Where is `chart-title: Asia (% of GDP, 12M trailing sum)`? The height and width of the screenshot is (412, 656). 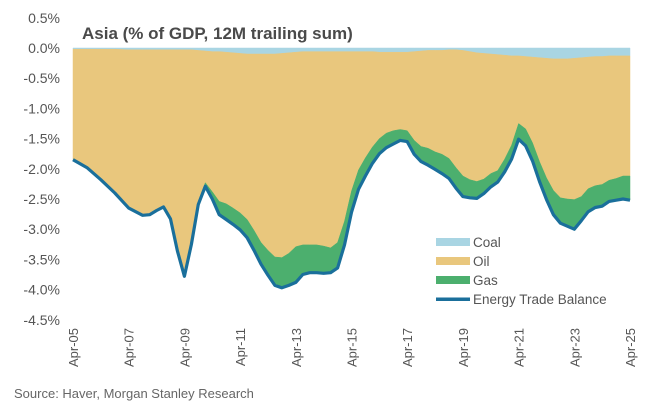
chart-title: Asia (% of GDP, 12M trailing sum) is located at coordinates (217, 33).